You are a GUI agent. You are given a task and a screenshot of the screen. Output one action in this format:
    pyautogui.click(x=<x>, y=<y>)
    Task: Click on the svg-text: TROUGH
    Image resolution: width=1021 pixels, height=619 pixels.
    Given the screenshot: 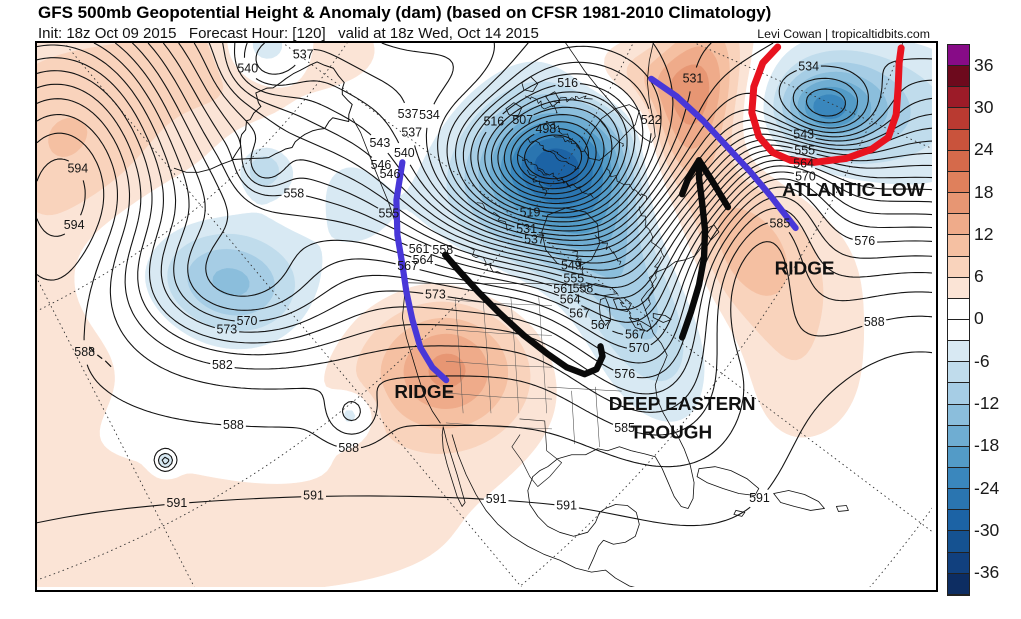 What is the action you would take?
    pyautogui.click(x=671, y=433)
    